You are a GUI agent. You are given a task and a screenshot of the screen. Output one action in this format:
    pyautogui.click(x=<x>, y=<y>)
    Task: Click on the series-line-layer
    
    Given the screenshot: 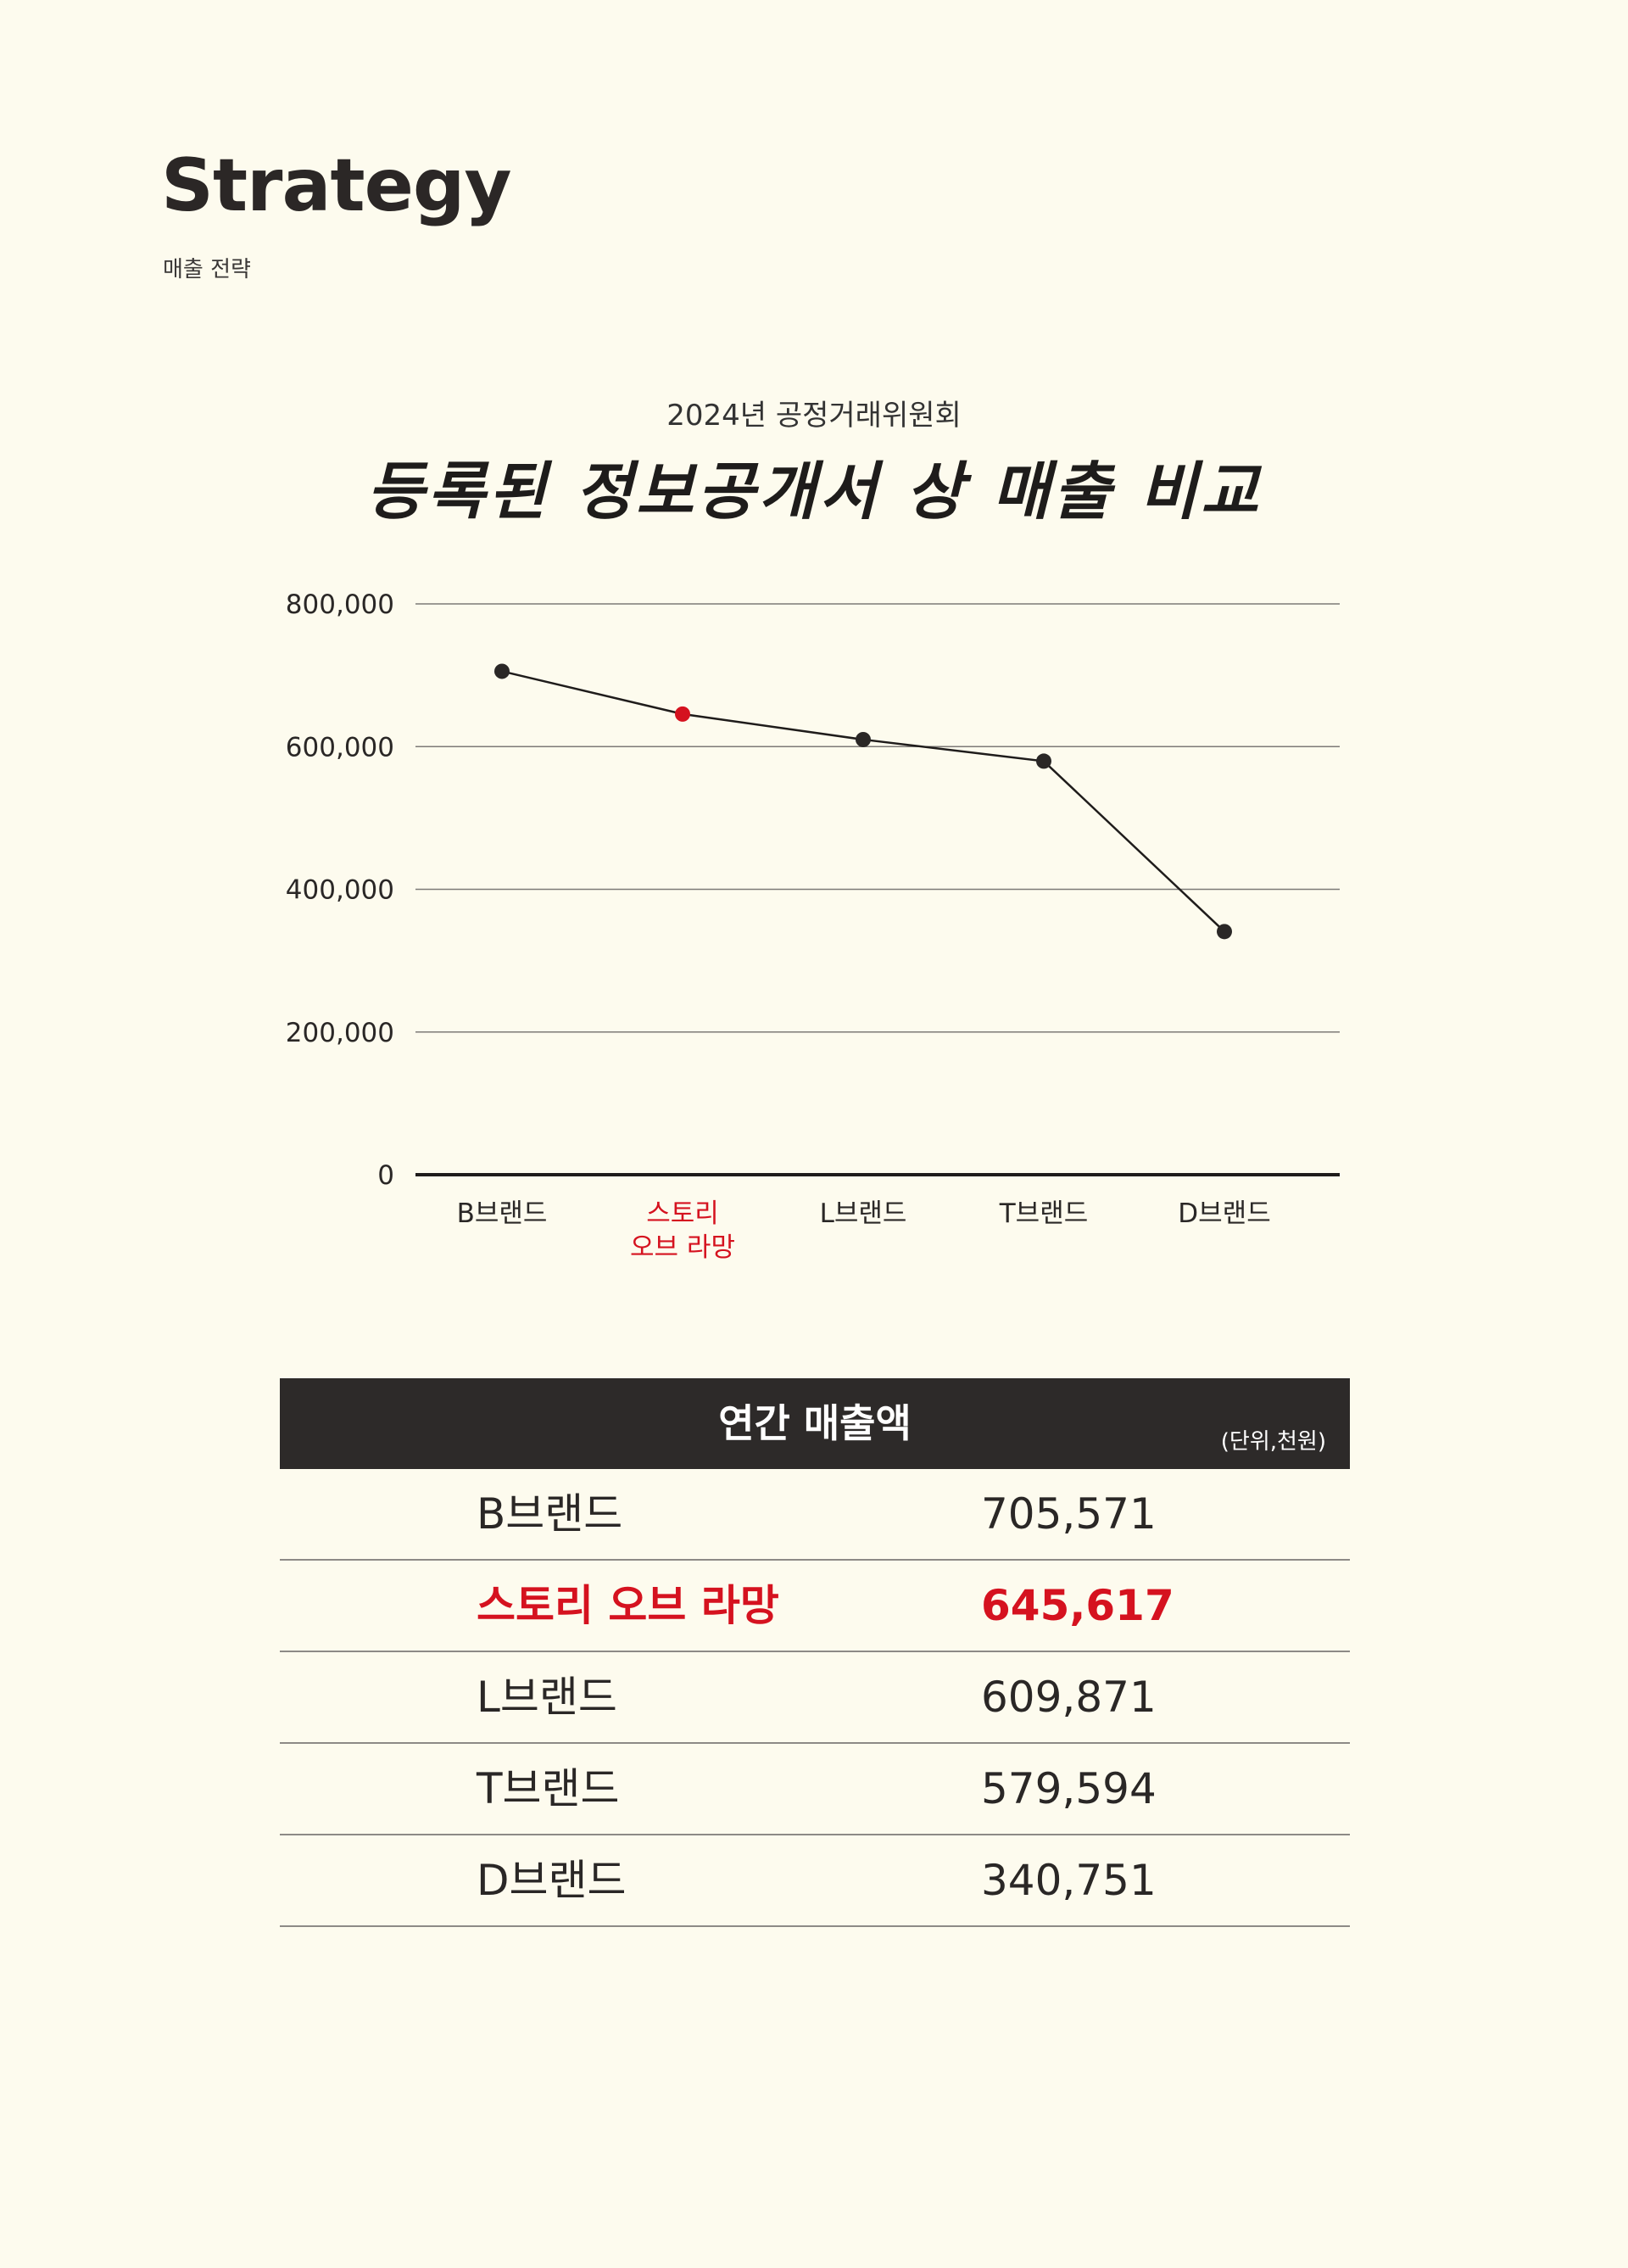 What is the action you would take?
    pyautogui.click(x=863, y=801)
    